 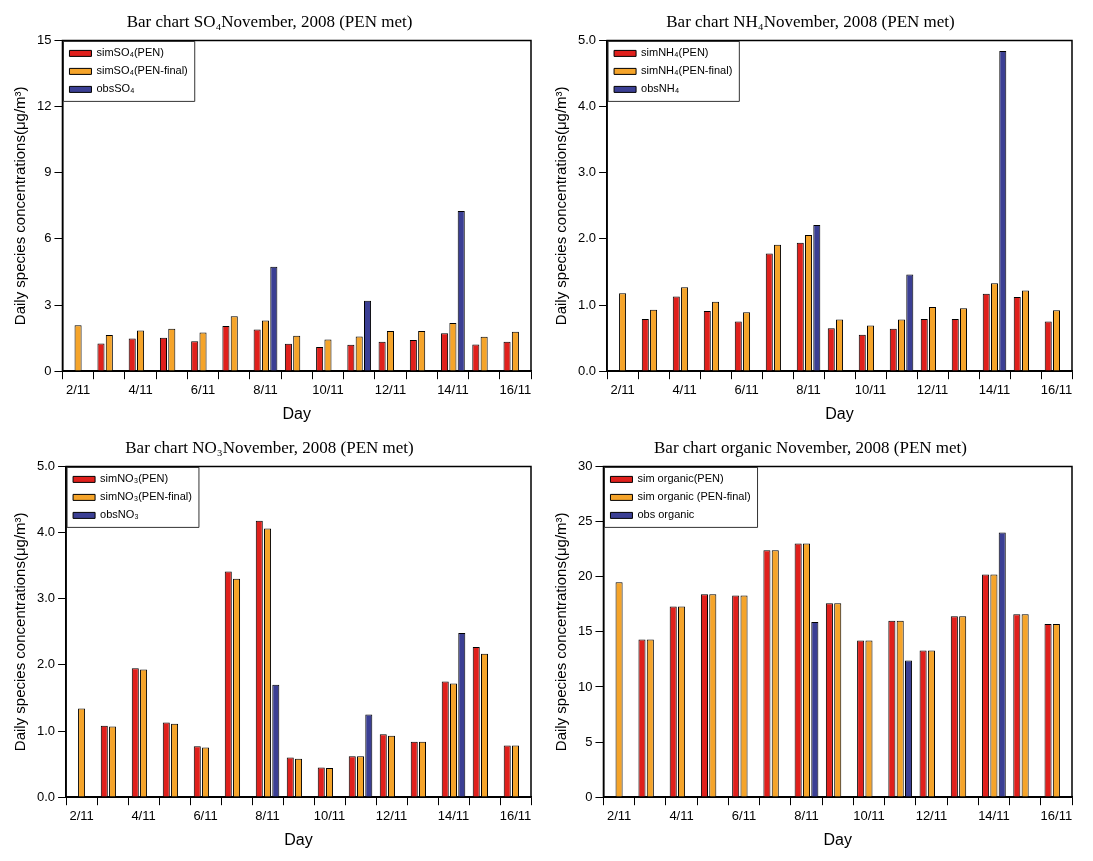 I want to click on legend-label: sim organic (PEN-final), so click(x=694, y=496).